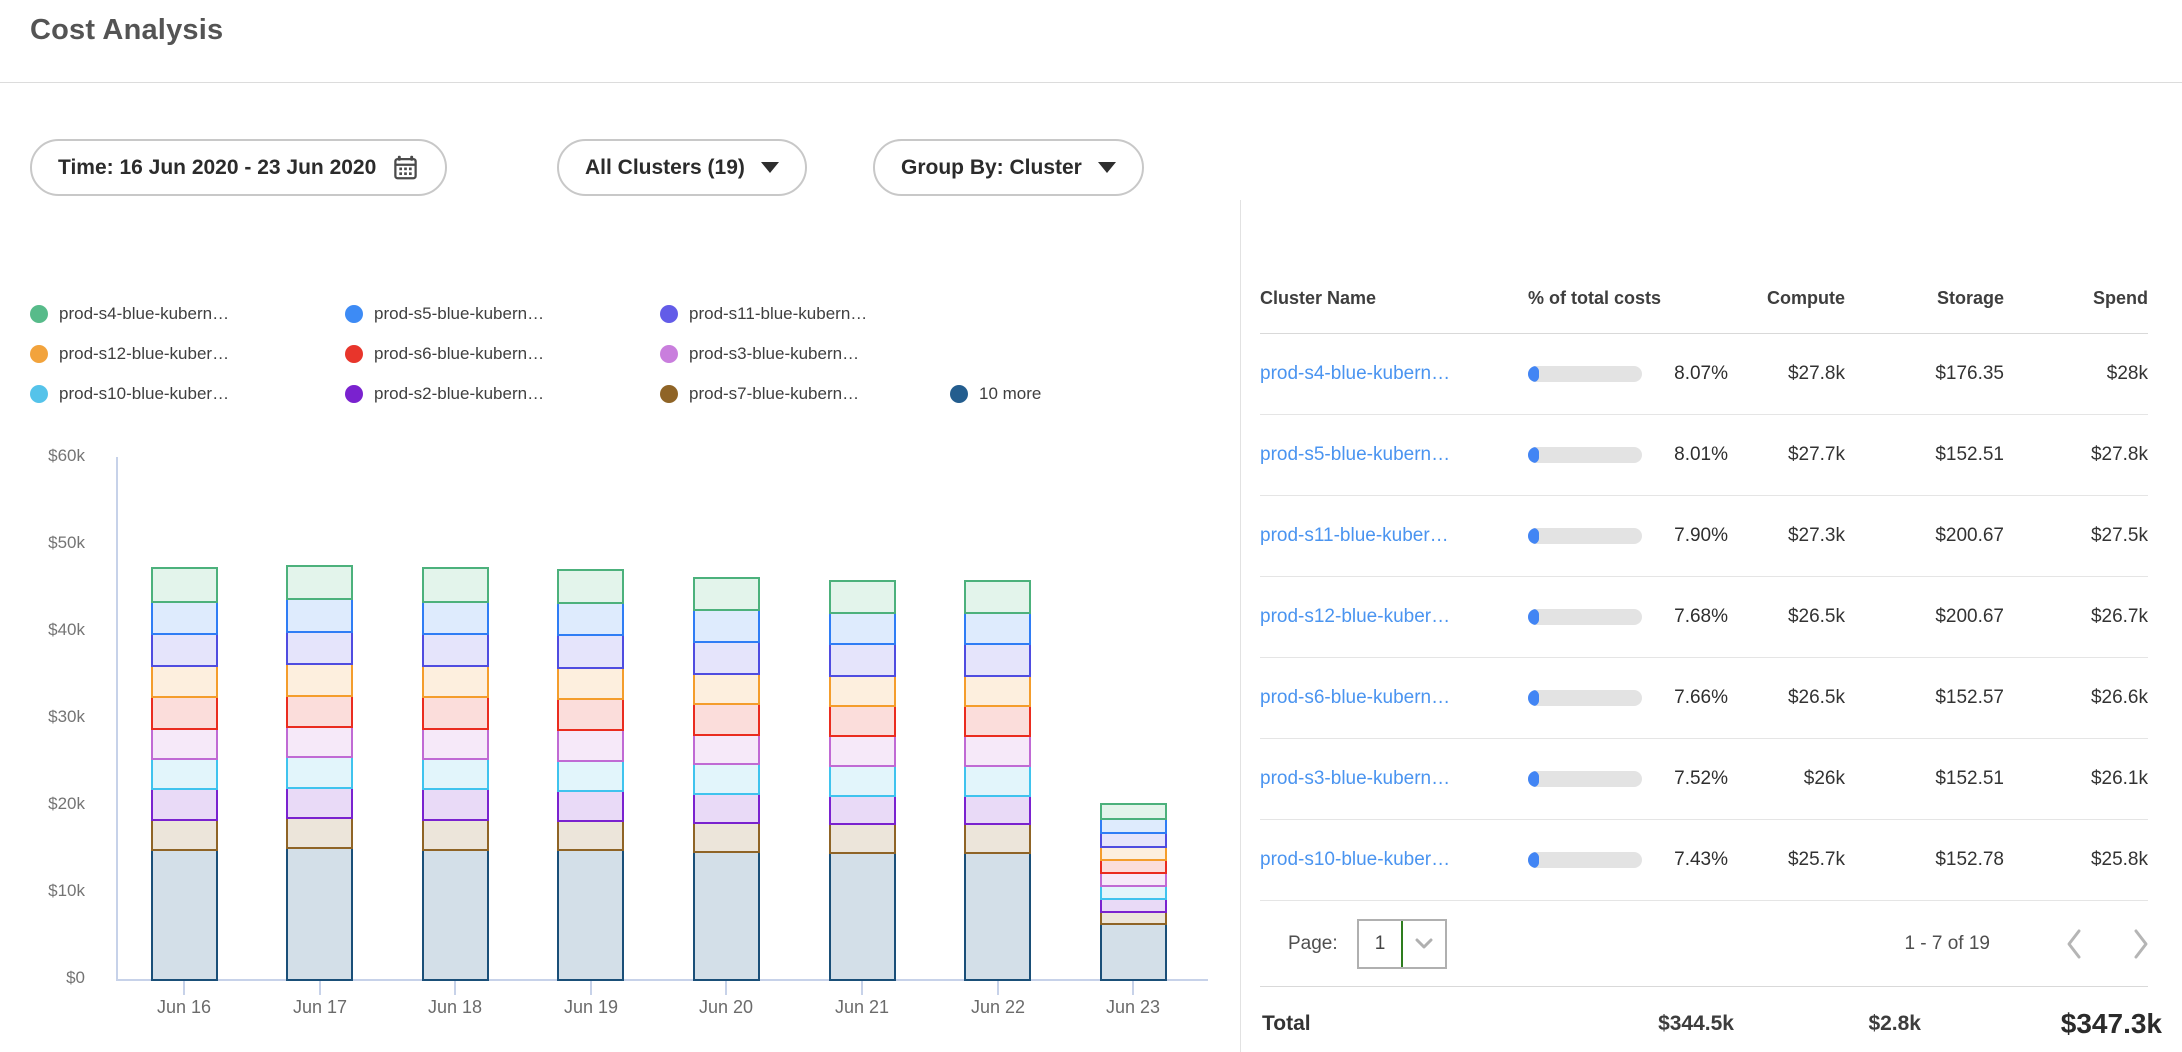  I want to click on next-page-button, so click(2141, 944).